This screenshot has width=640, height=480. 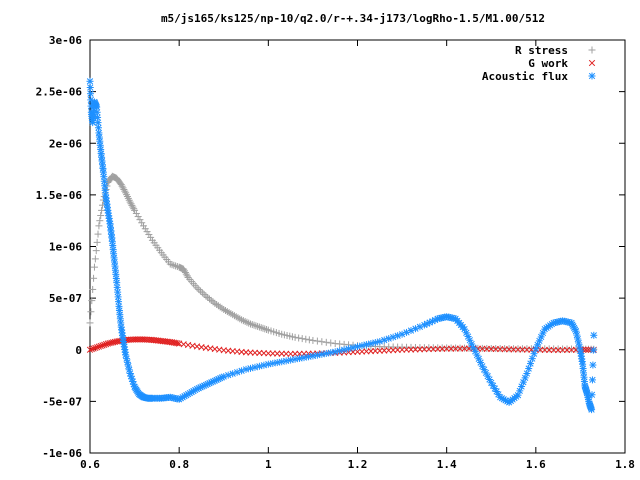 What do you see at coordinates (65, 40) in the screenshot?
I see `y-tick-label: 3e-06` at bounding box center [65, 40].